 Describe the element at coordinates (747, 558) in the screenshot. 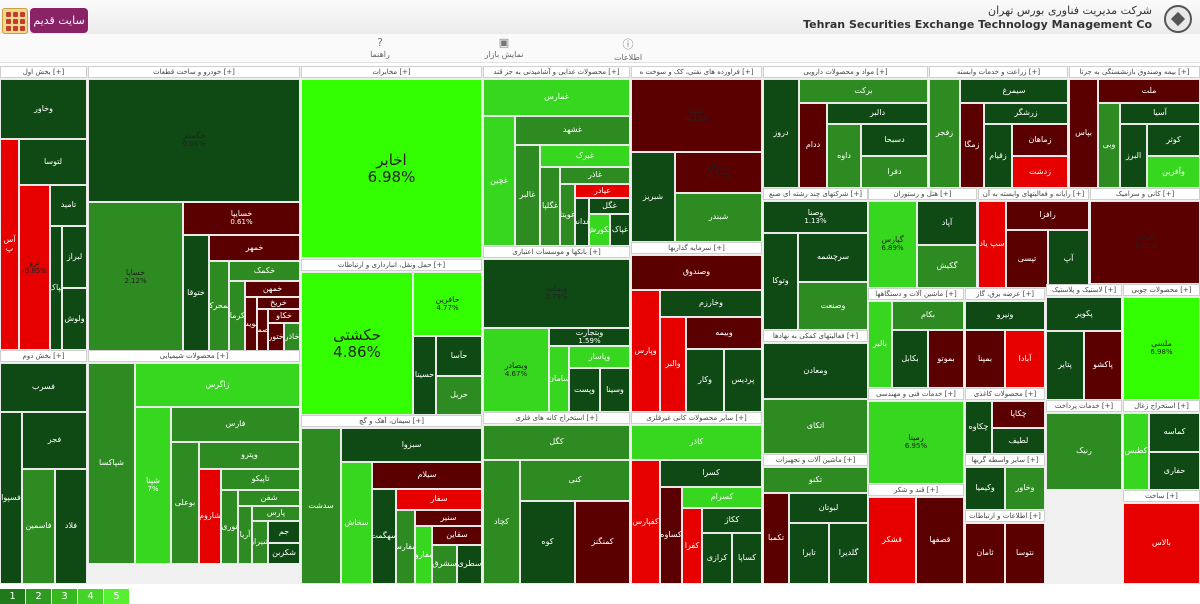

I see `stock-tile: کساپا` at that location.